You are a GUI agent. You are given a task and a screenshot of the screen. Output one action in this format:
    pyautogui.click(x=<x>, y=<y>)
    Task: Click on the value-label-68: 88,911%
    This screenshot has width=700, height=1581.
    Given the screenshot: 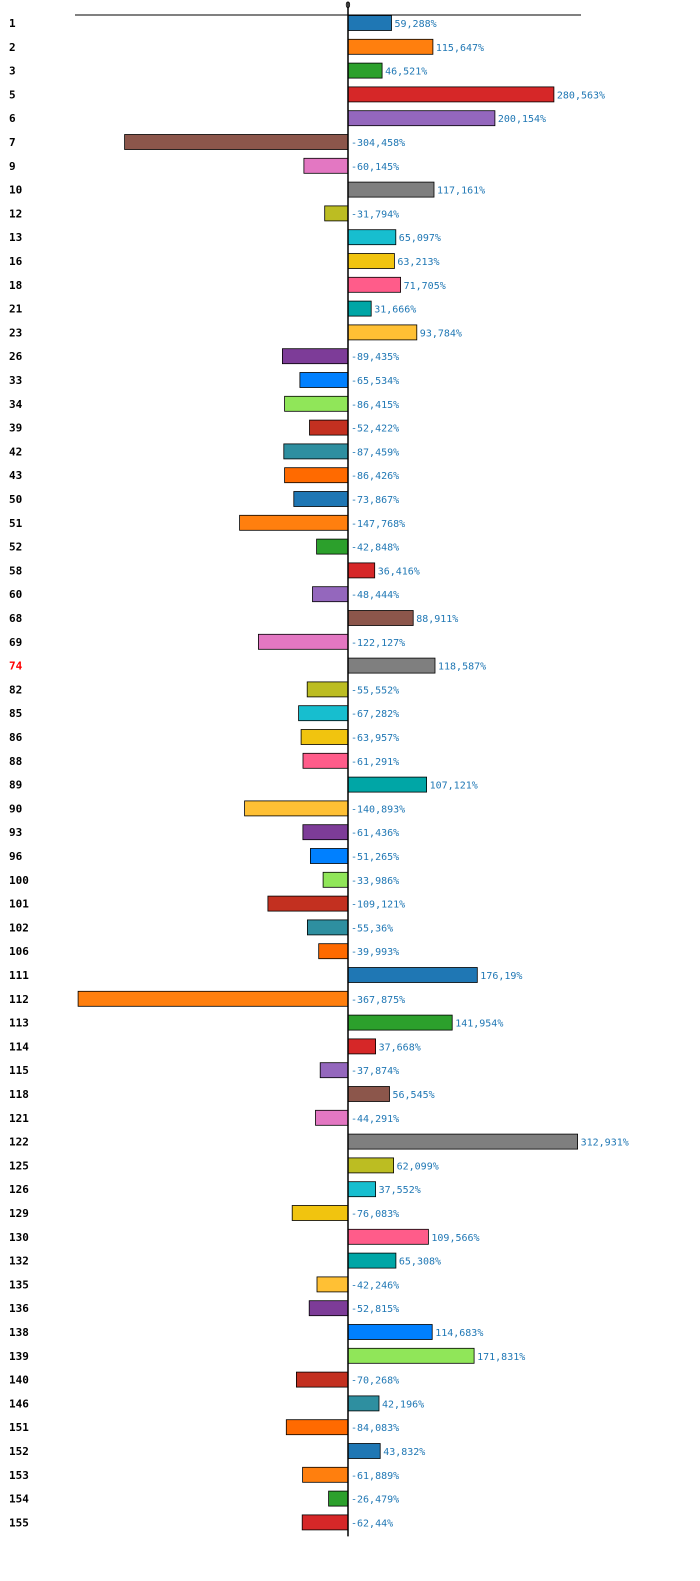 What is the action you would take?
    pyautogui.click(x=437, y=619)
    